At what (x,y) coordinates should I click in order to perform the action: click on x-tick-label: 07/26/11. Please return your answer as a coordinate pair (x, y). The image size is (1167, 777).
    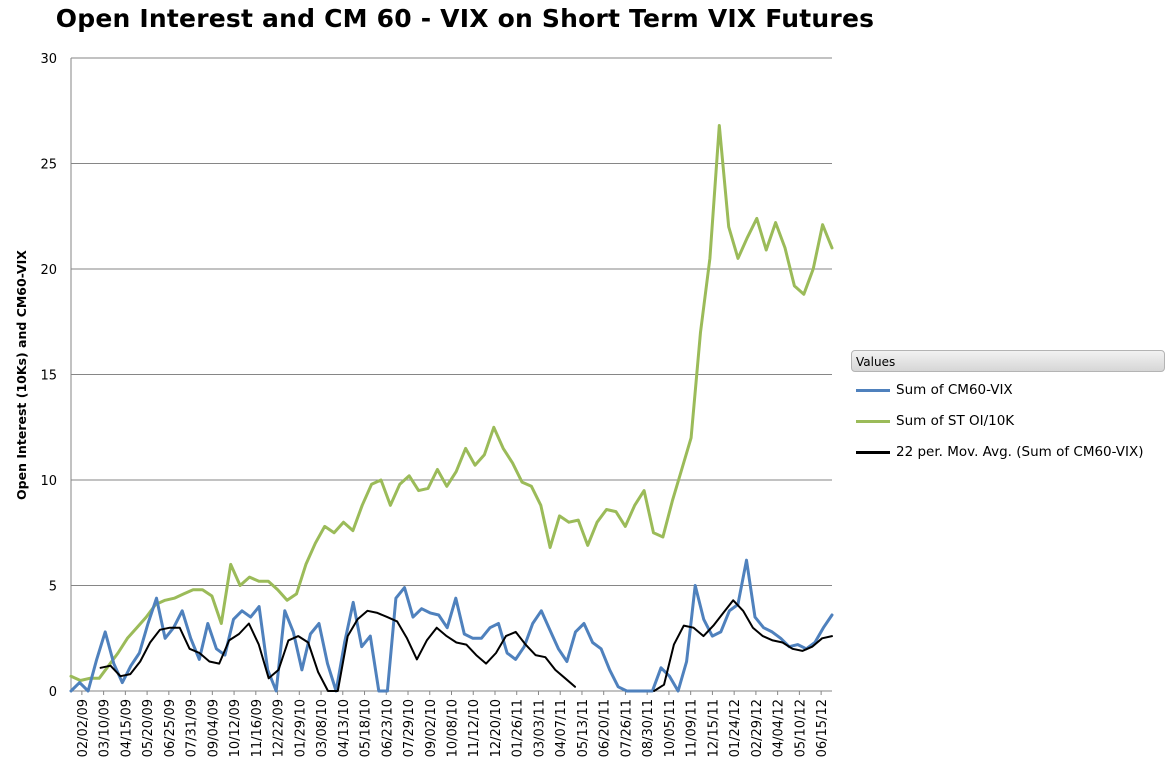
    Looking at the image, I should click on (626, 728).